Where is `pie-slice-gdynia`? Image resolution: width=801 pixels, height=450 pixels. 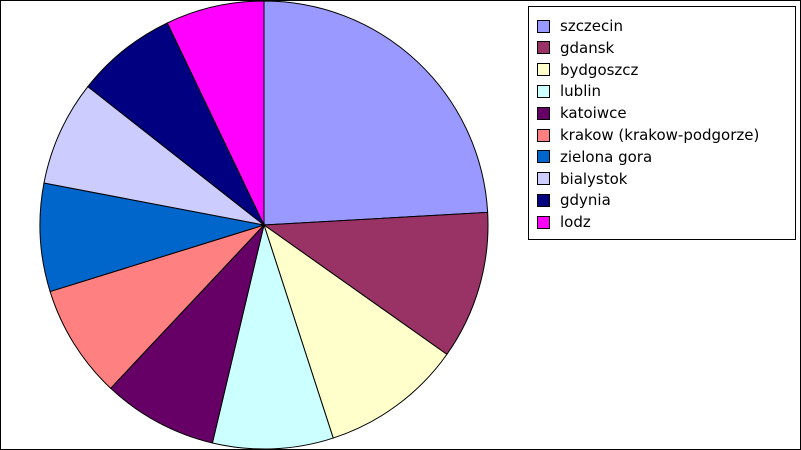
pie-slice-gdynia is located at coordinates (176, 124).